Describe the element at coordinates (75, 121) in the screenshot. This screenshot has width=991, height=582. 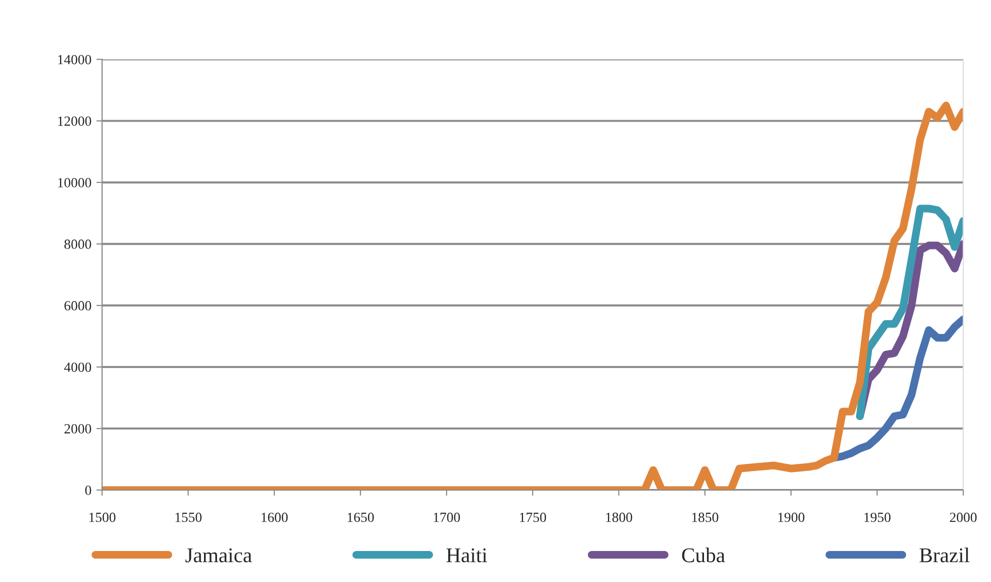
I see `y-tick-label: 12000` at that location.